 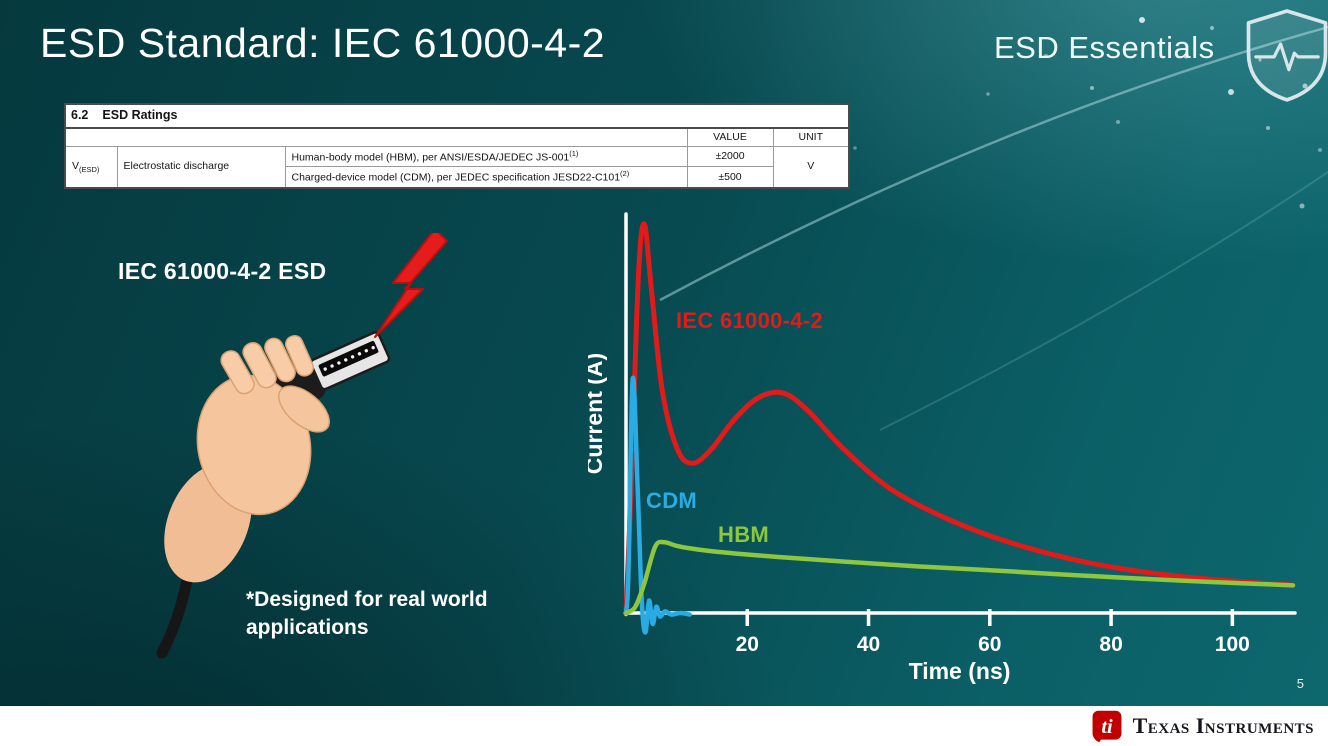 What do you see at coordinates (749, 320) in the screenshot?
I see `series-label-iec: IEC 61000-4-2` at bounding box center [749, 320].